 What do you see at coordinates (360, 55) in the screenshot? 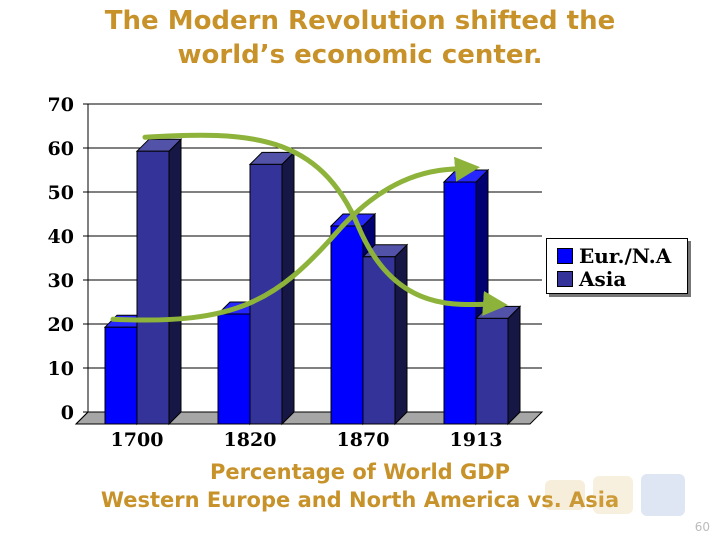
I see `title-line-2: world’s economic center.` at bounding box center [360, 55].